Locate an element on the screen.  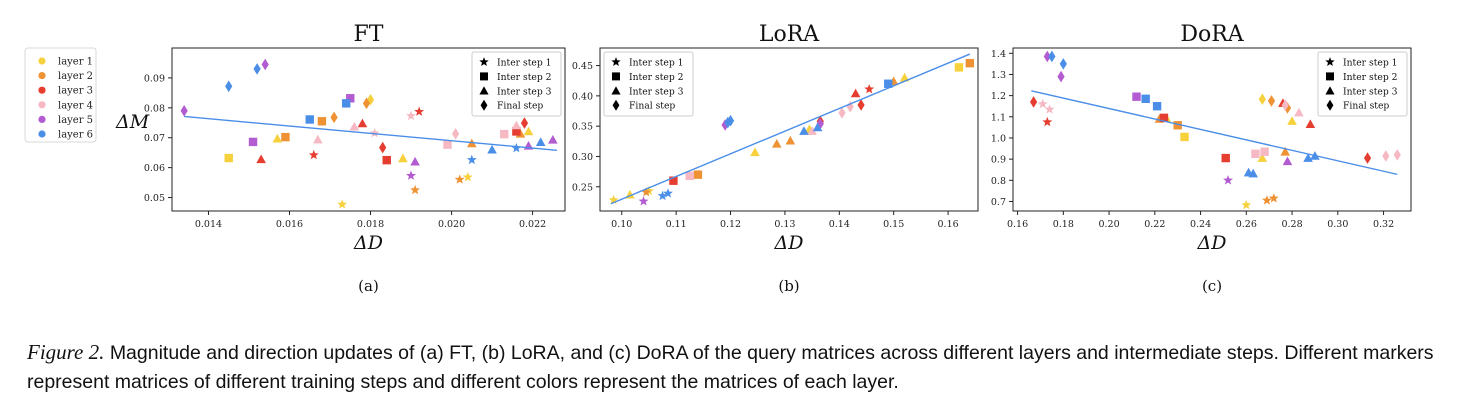
y-tick-label: 1.0 is located at coordinates (998, 138).